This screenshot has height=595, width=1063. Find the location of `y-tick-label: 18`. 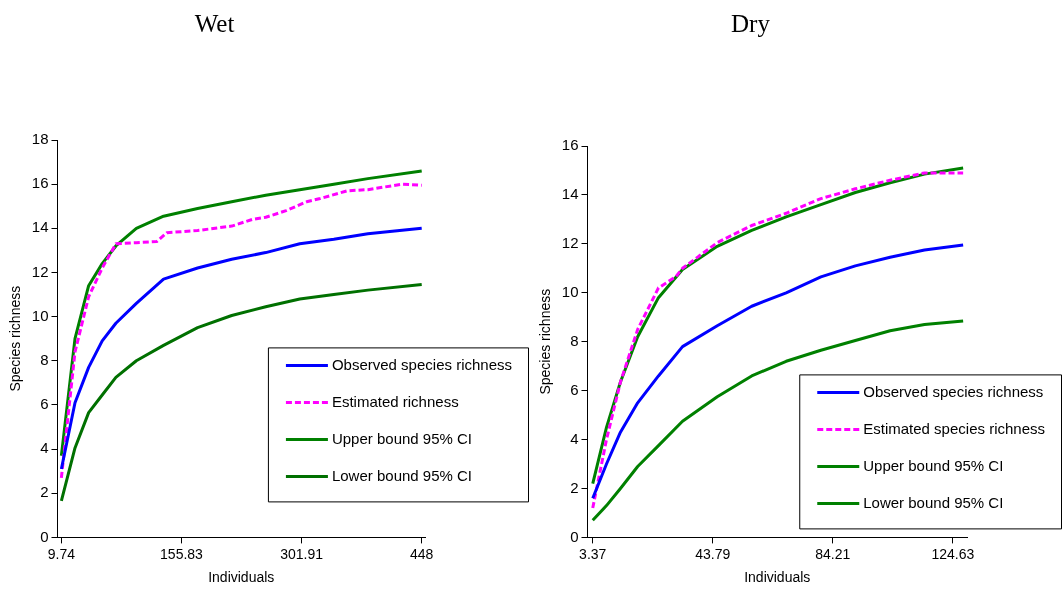

y-tick-label: 18 is located at coordinates (40, 139).